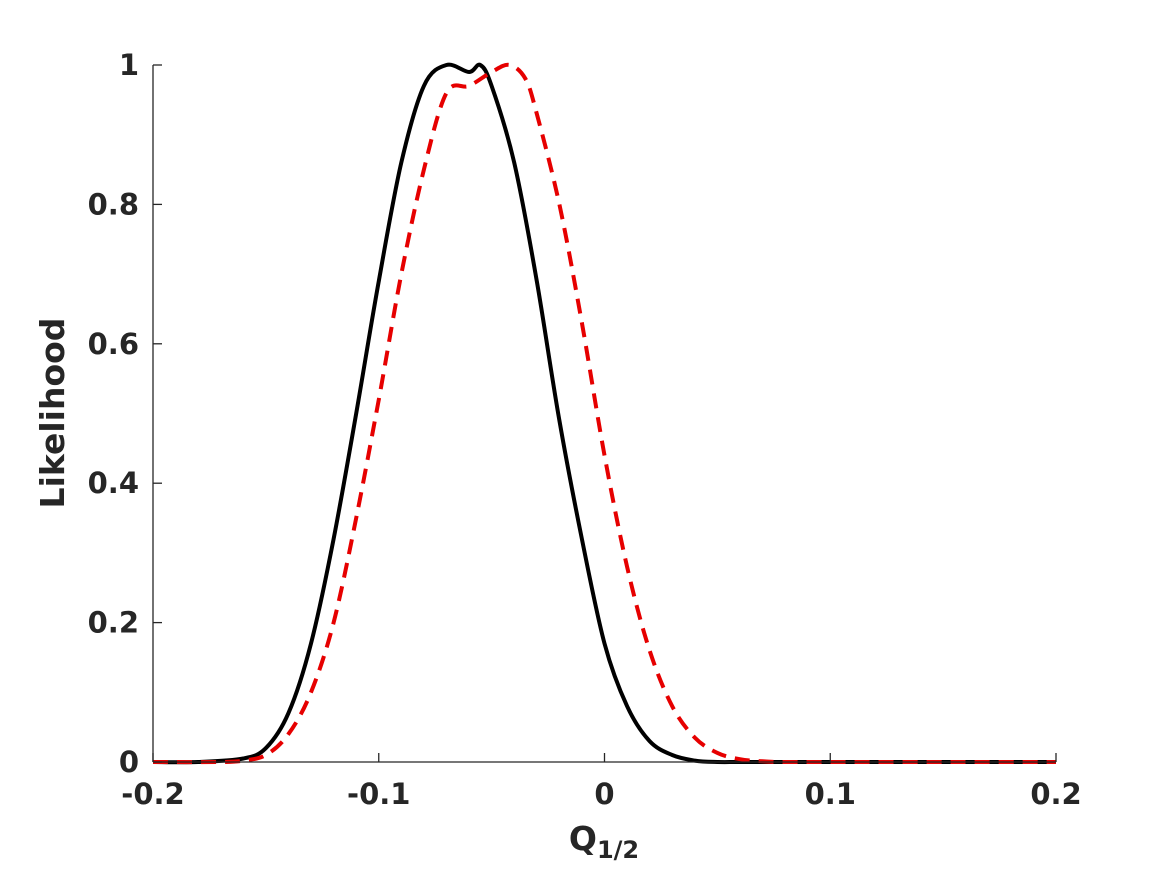 The image size is (1167, 875). Describe the element at coordinates (152, 794) in the screenshot. I see `x-tick-label: -0.2` at that location.